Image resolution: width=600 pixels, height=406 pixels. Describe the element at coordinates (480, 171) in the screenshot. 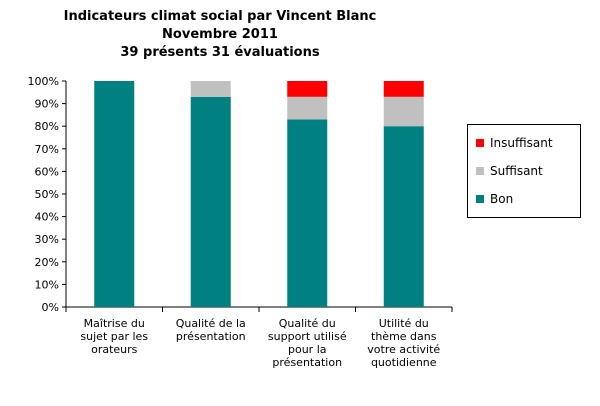

I see `legend-swatch-suffisant` at that location.